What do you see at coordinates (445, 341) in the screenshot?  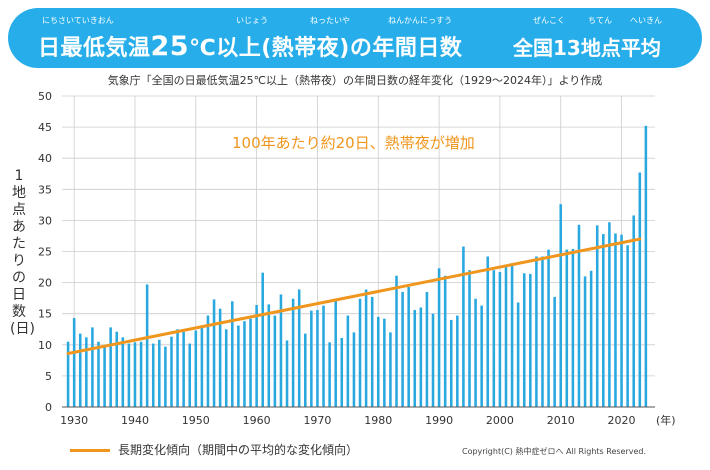 I see `bar-1991` at bounding box center [445, 341].